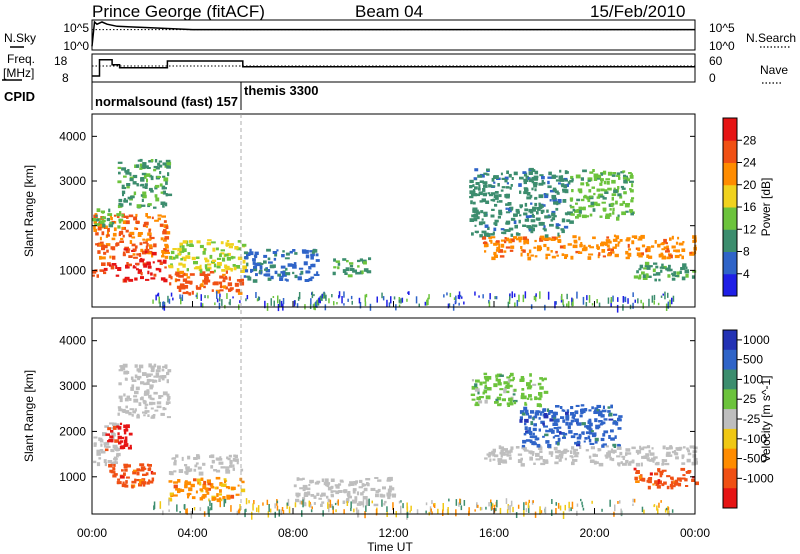  Describe the element at coordinates (722, 46) in the screenshot. I see `nsky-right-tick-1: 10^0` at that location.